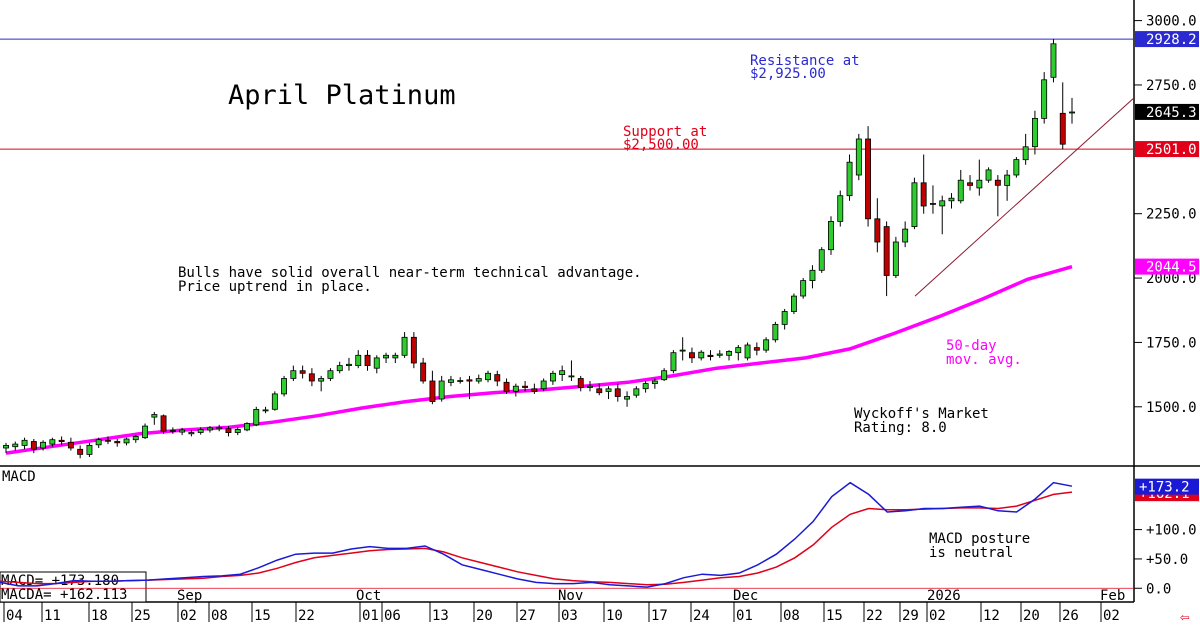  I want to click on x-tick-label: 26, so click(1070, 616).